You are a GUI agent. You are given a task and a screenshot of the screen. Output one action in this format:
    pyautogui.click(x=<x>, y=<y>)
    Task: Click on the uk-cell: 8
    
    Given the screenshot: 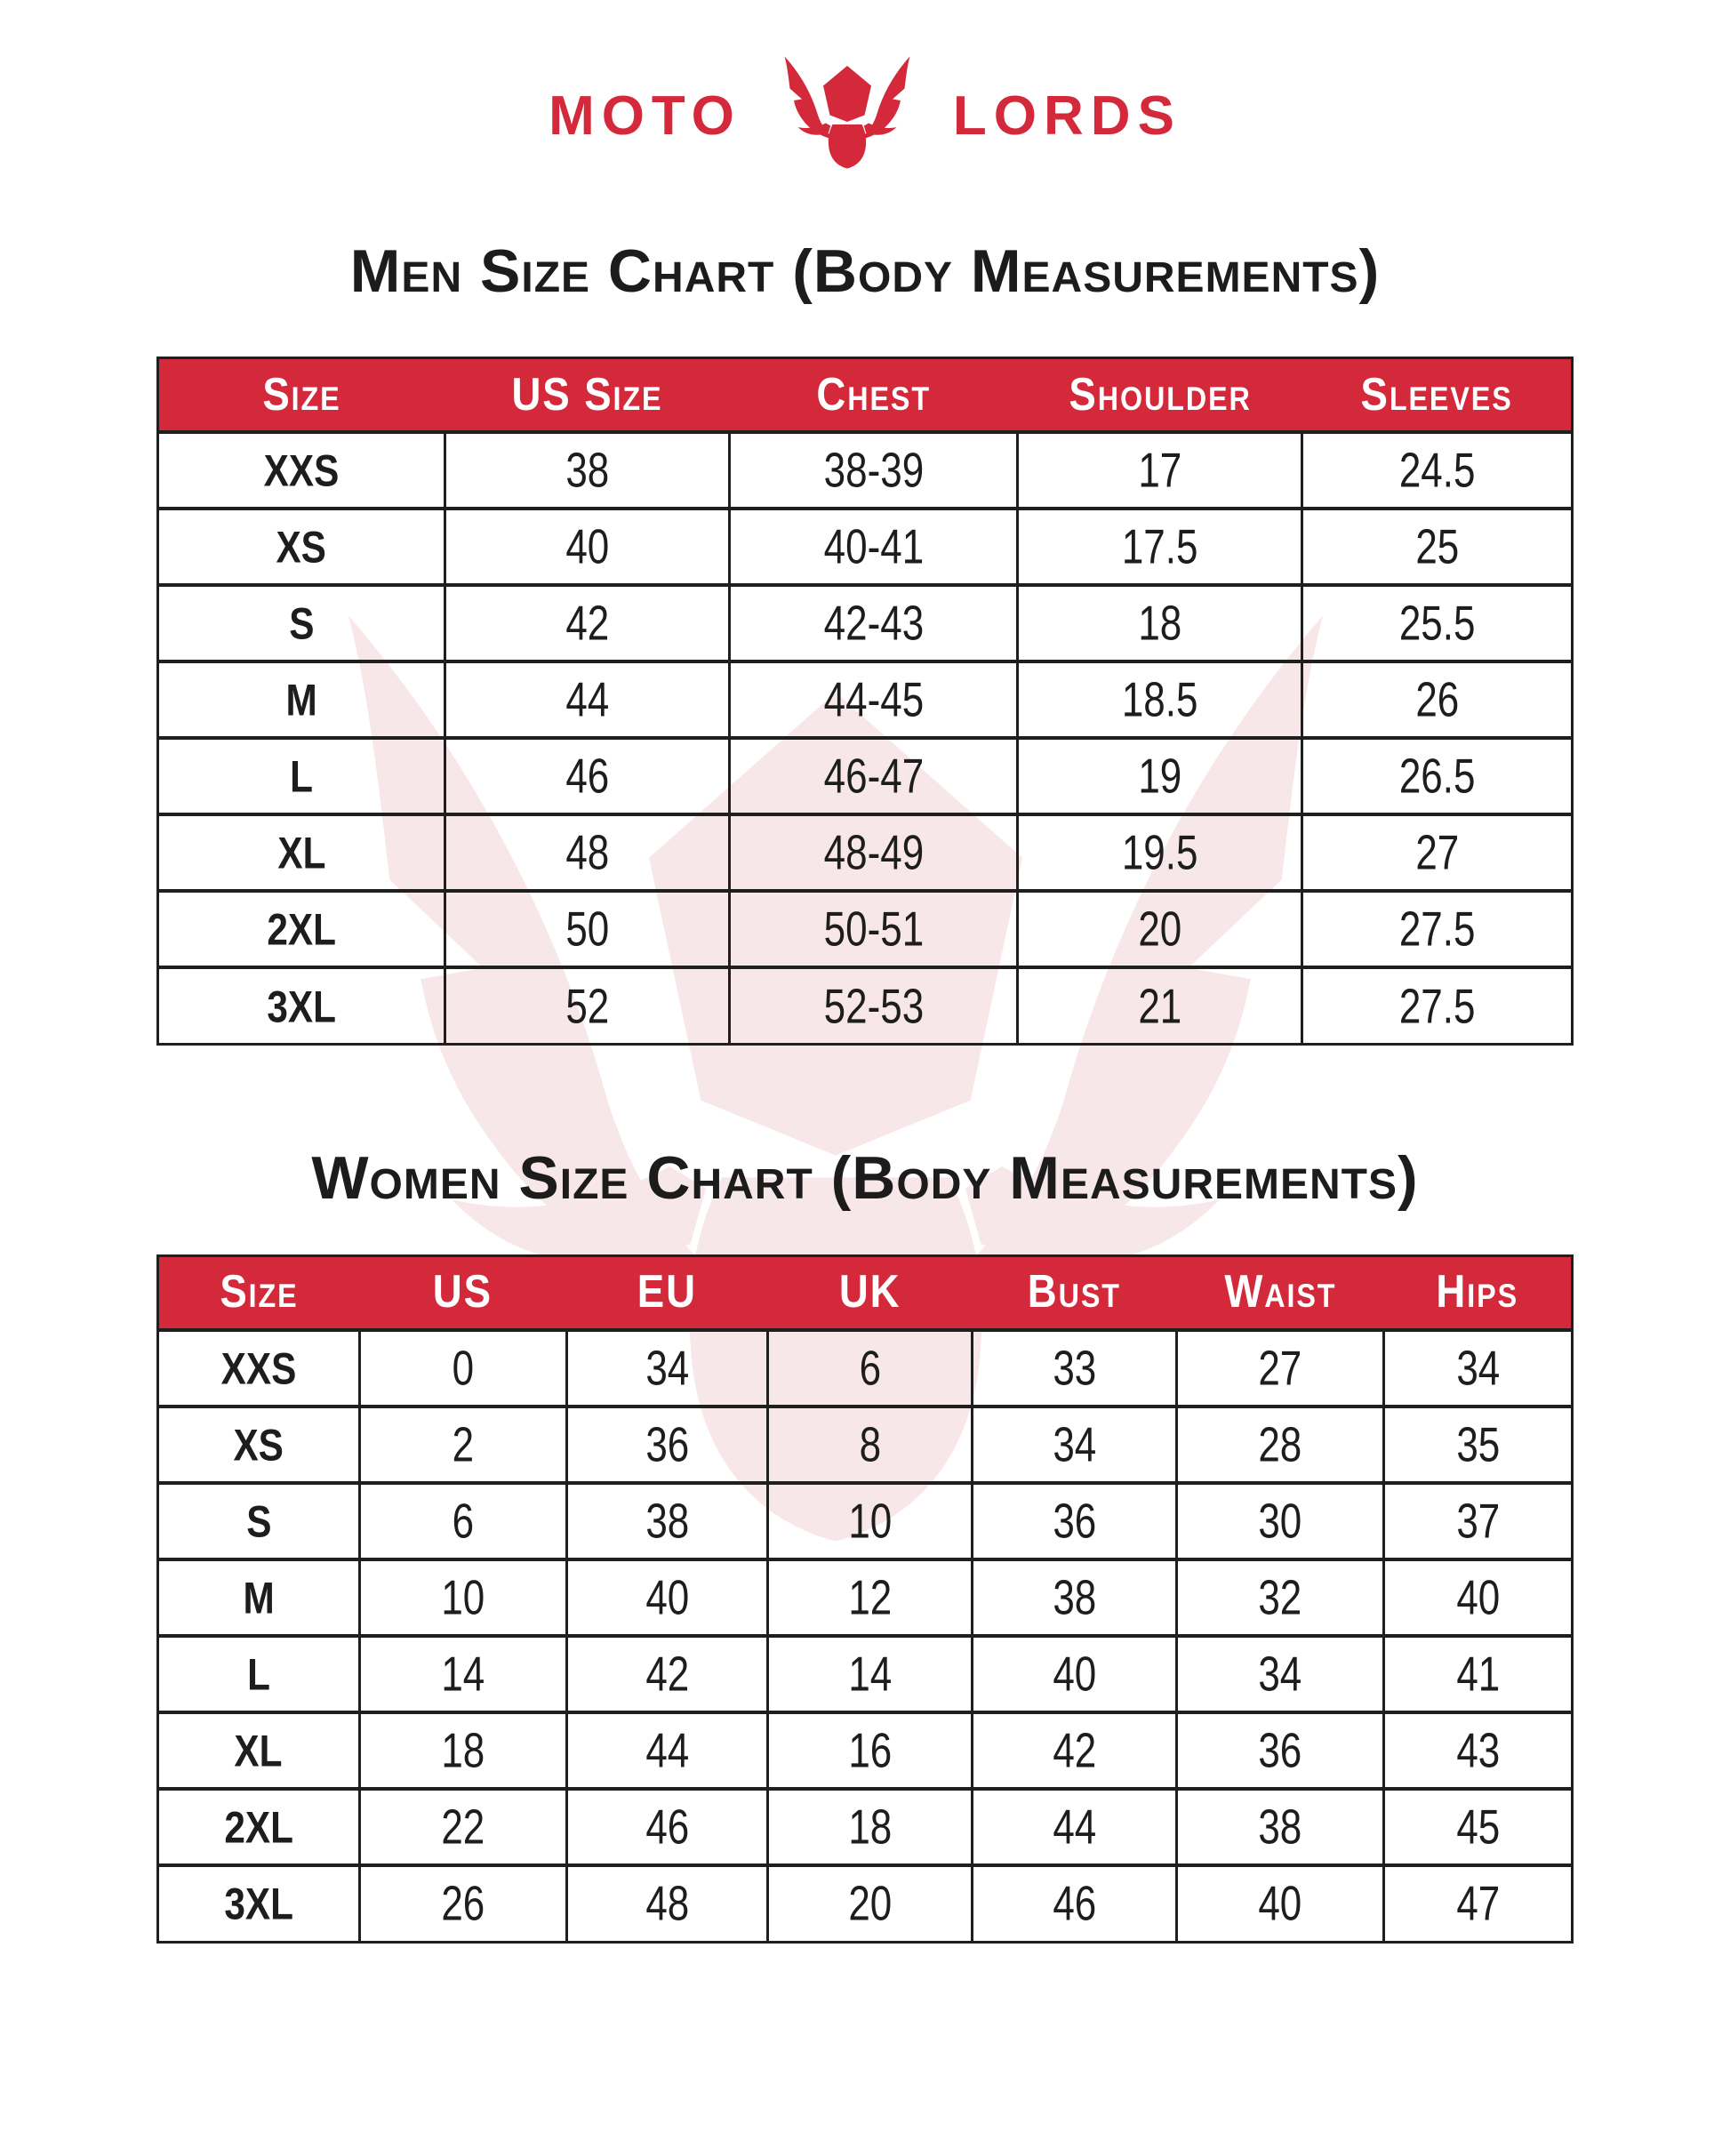 What is the action you would take?
    pyautogui.click(x=869, y=1445)
    